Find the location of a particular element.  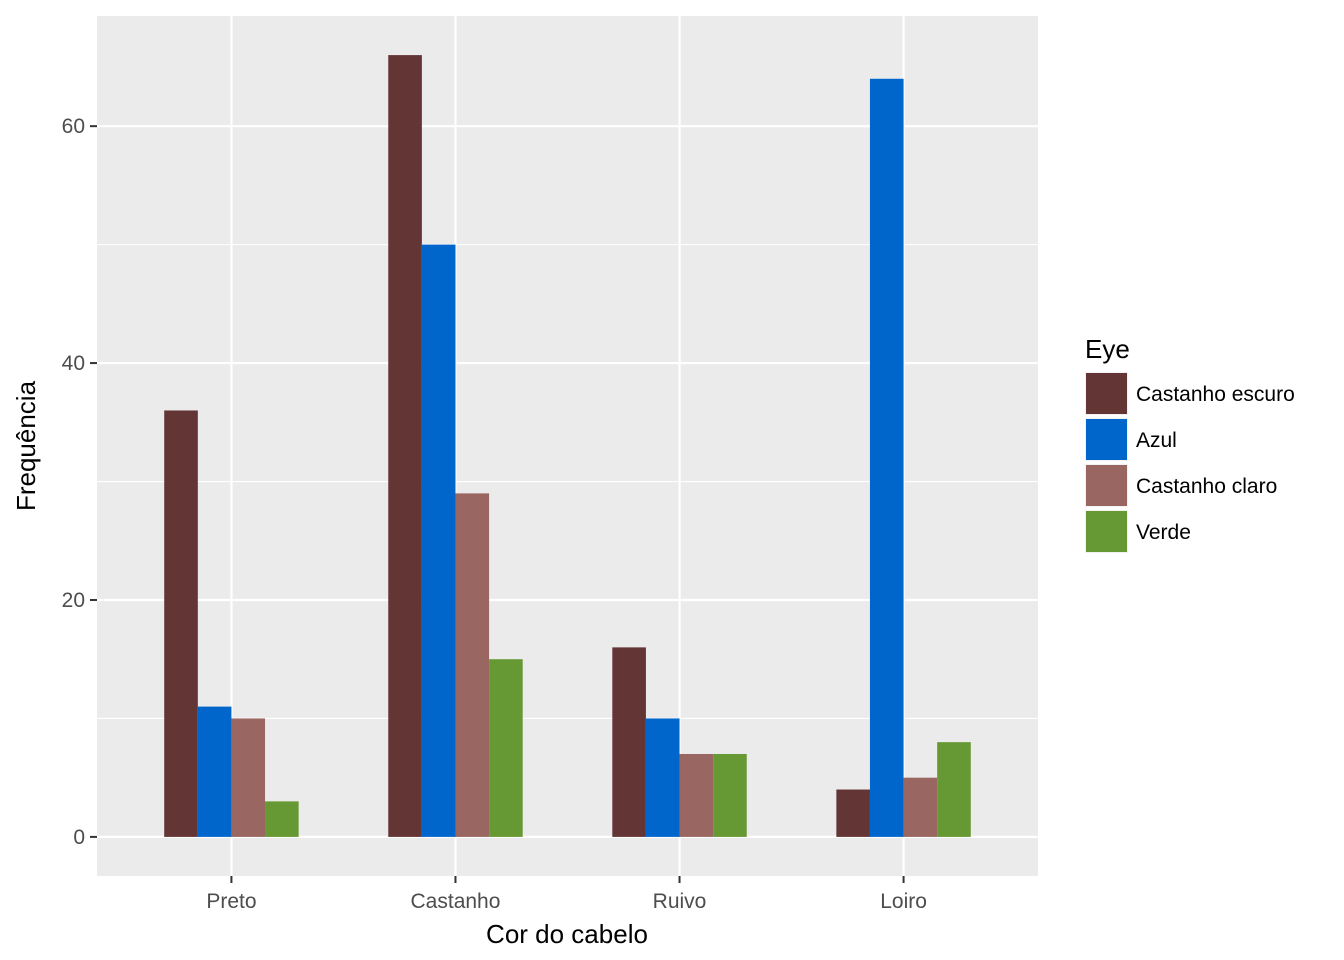

x-axis: Preto Castanho Ruivo Loiro is located at coordinates (566, 894).